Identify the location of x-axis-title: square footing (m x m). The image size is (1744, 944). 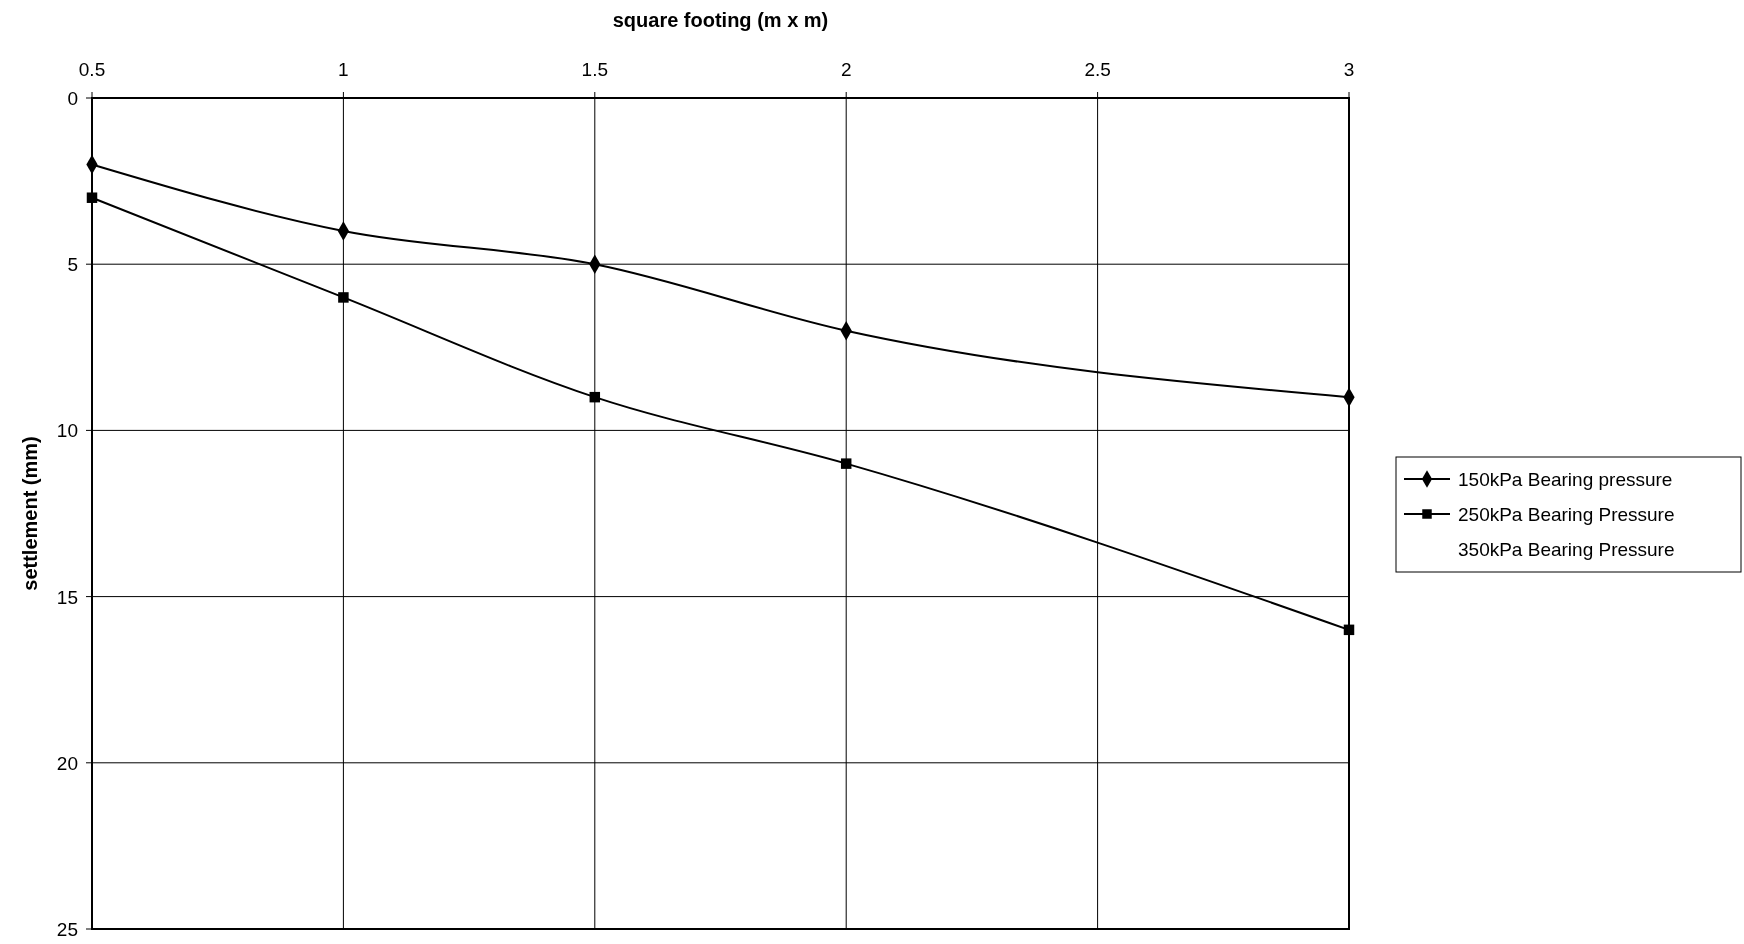
(720, 20).